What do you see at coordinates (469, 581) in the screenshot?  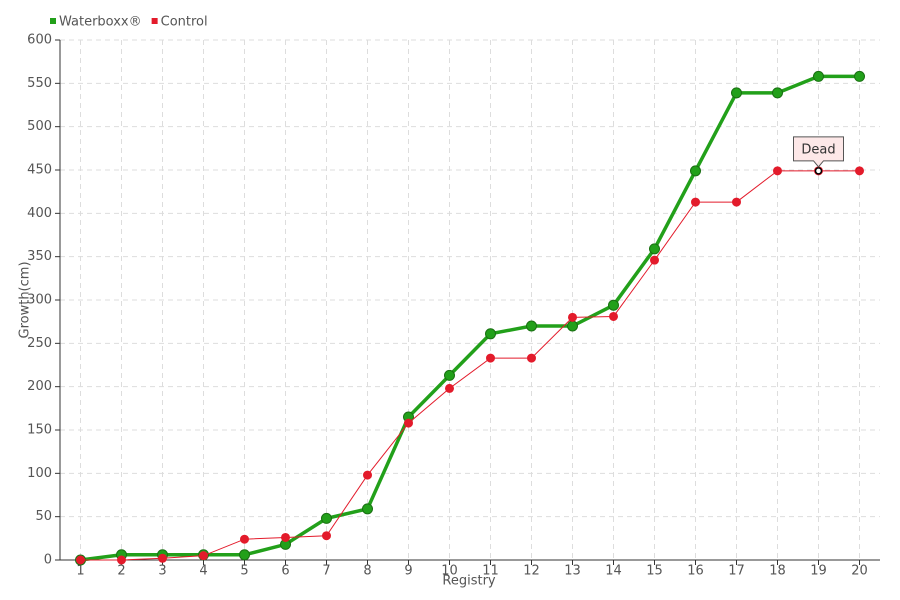 I see `x-axis-label: Registry` at bounding box center [469, 581].